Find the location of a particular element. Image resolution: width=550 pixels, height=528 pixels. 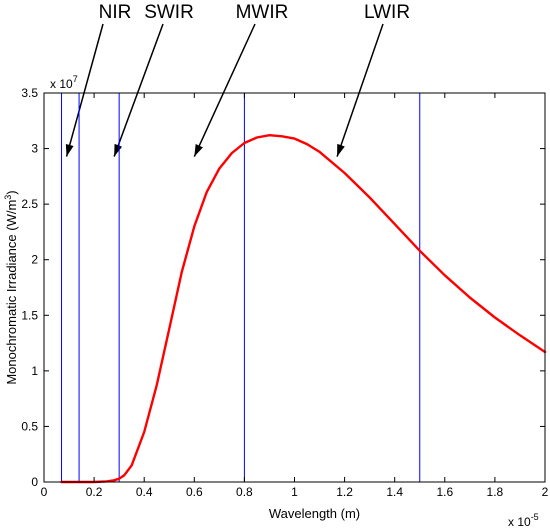

x-tick-label: 2 is located at coordinates (545, 492).